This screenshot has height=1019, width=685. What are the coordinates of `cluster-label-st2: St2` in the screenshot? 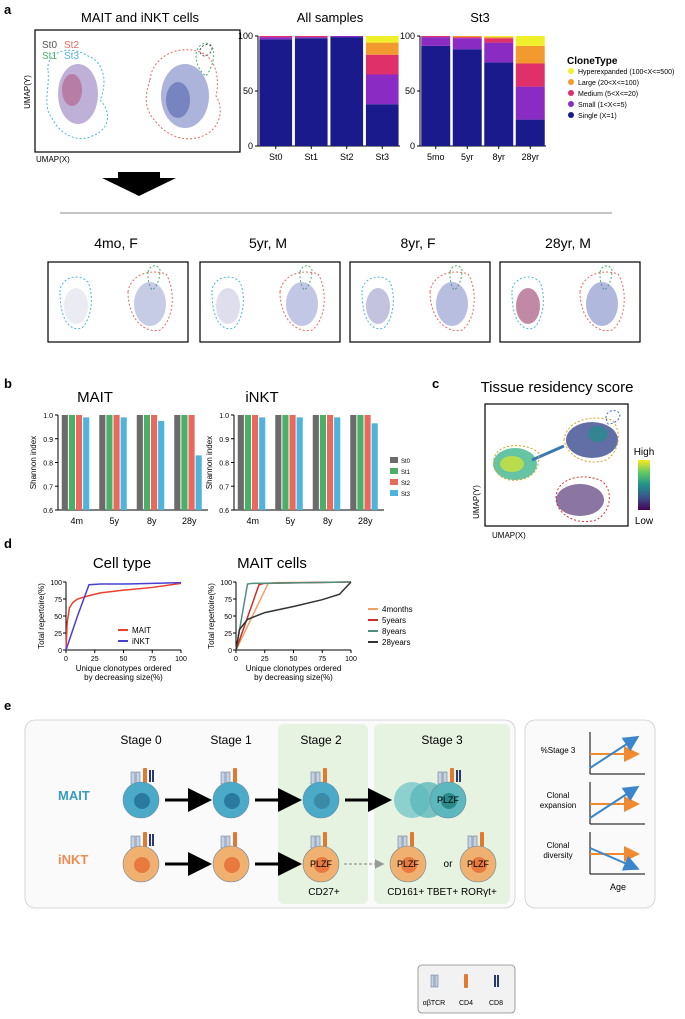 It's located at (71, 45).